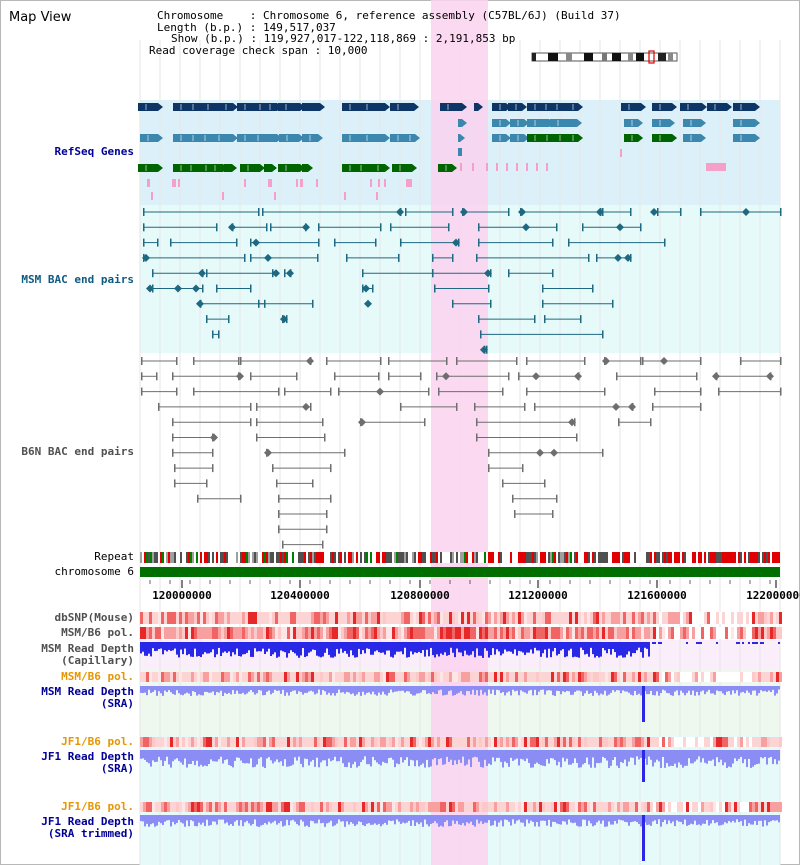 The width and height of the screenshot is (800, 865). What do you see at coordinates (87, 828) in the screenshot?
I see `track-label-jf1-depth-trimmed: JF1 Read Depth (SRA trimmed)` at bounding box center [87, 828].